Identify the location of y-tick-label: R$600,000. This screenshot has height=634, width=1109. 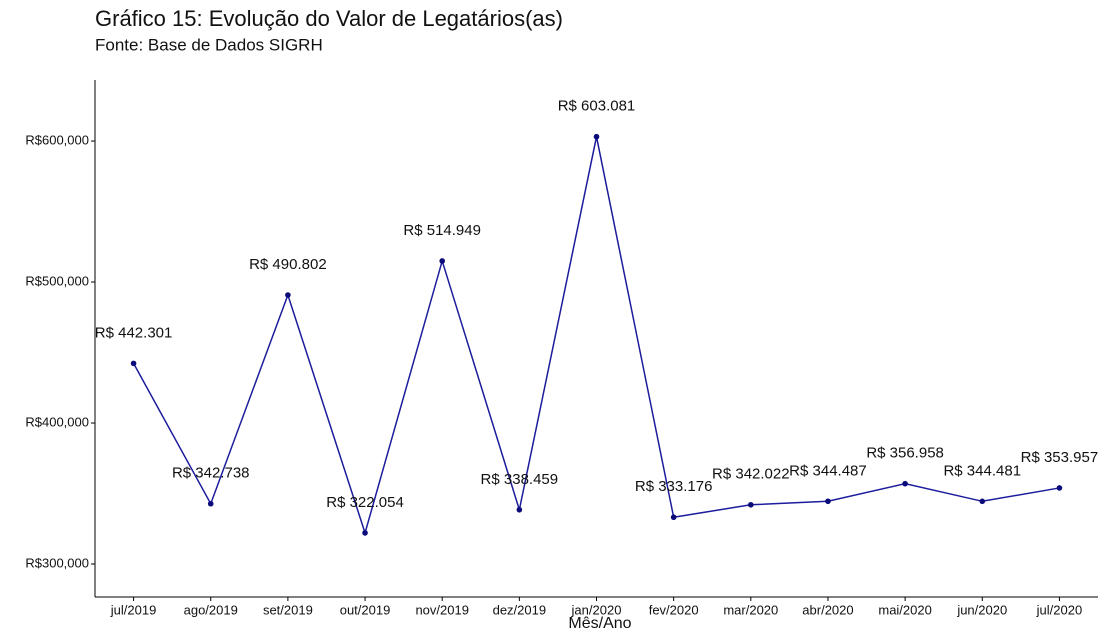
(57, 139).